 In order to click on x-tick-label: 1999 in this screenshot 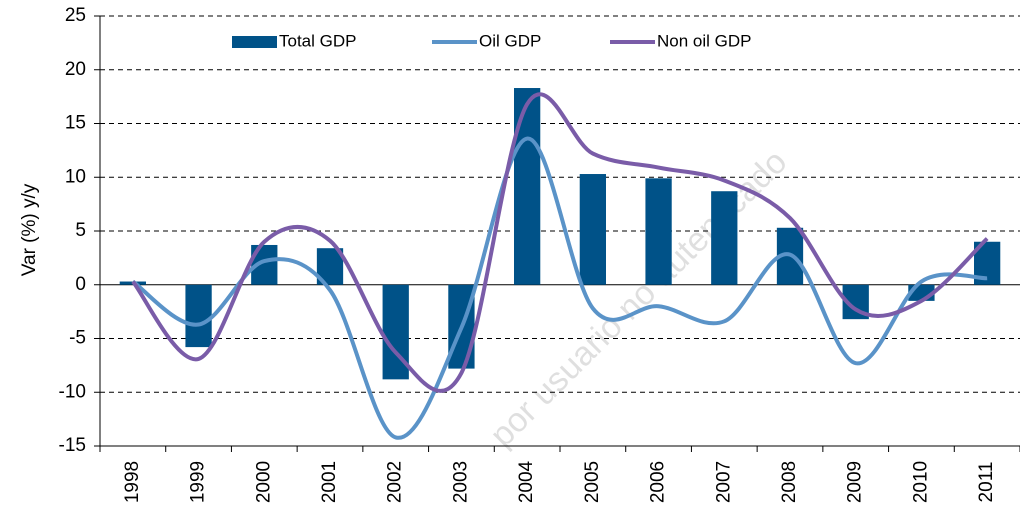, I will do `click(198, 482)`.